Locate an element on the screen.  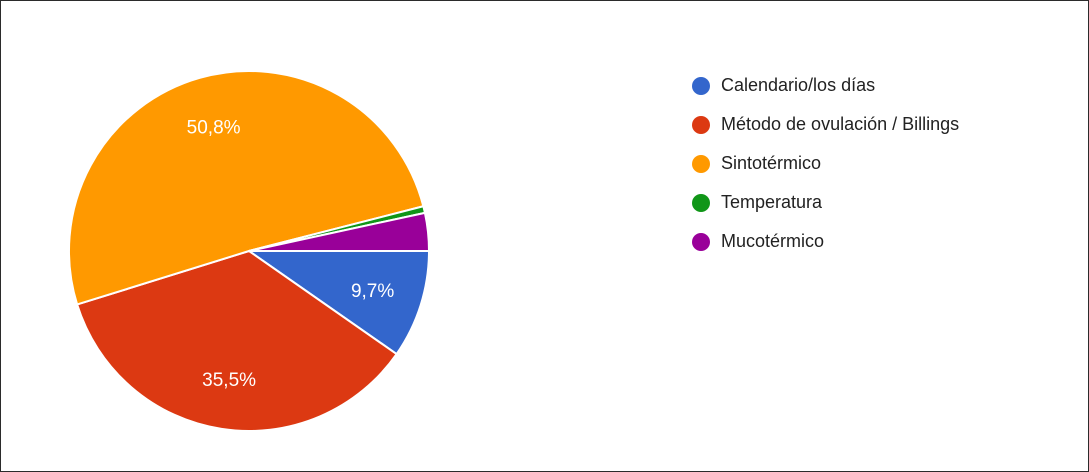
legend-item-metodo-ovulacion: Método de ovulación / Billings is located at coordinates (825, 124).